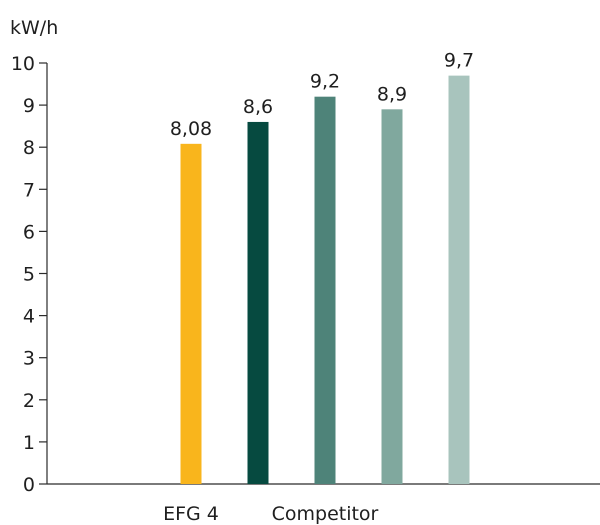 This screenshot has width=600, height=525. Describe the element at coordinates (23, 64) in the screenshot. I see `y-tick-label: 10` at that location.